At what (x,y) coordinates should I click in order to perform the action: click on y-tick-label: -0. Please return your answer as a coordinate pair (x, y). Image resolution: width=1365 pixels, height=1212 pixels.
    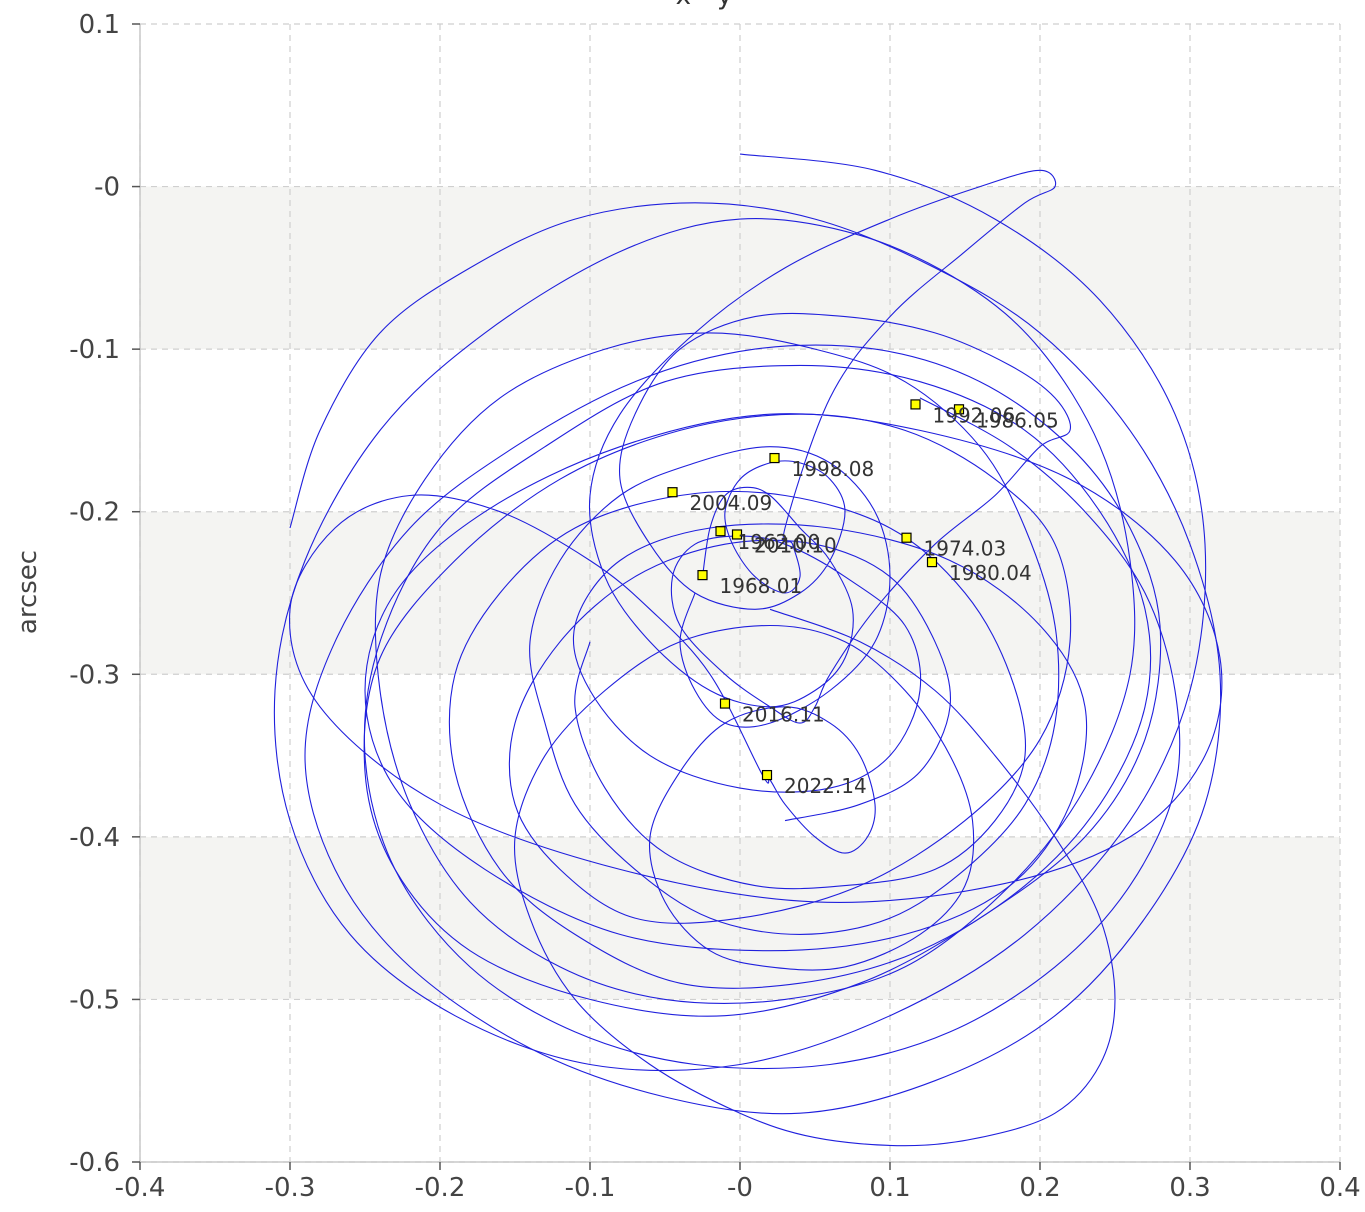
    Looking at the image, I should click on (107, 188).